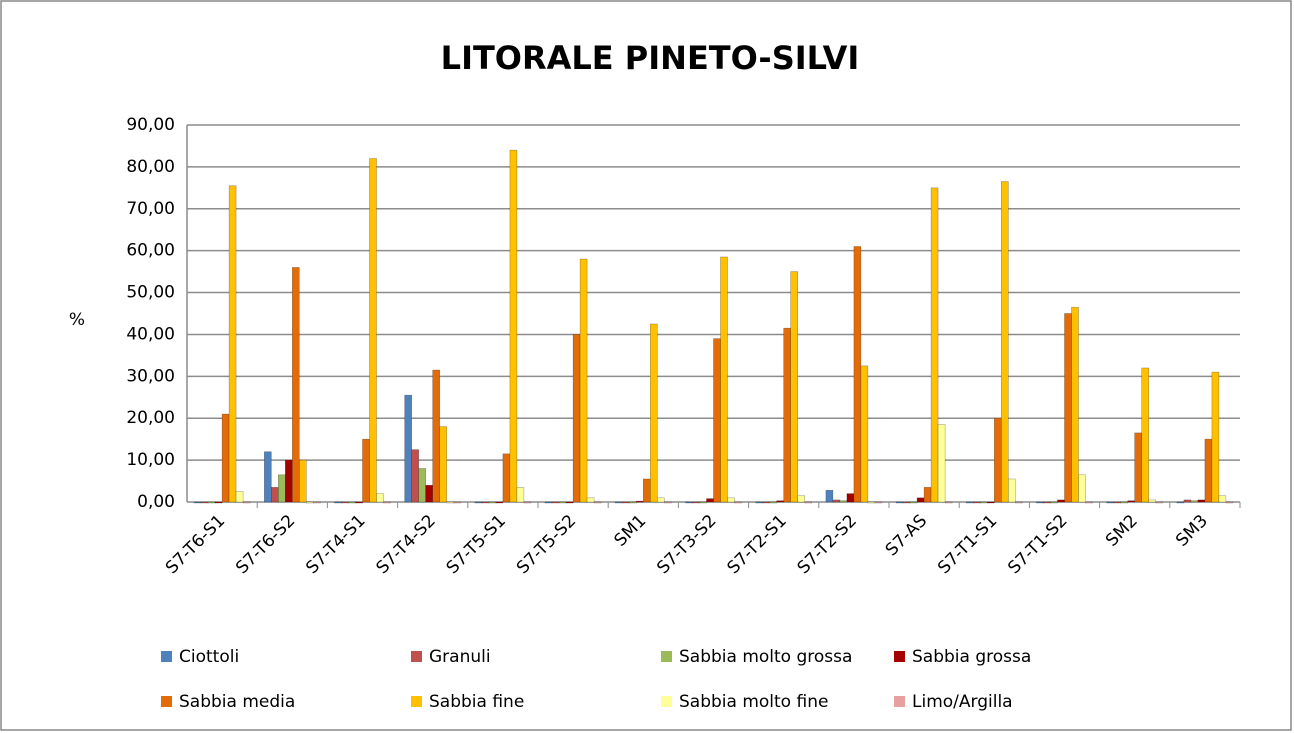 The image size is (1294, 733). What do you see at coordinates (237, 702) in the screenshot?
I see `legend-label: Sabbia media` at bounding box center [237, 702].